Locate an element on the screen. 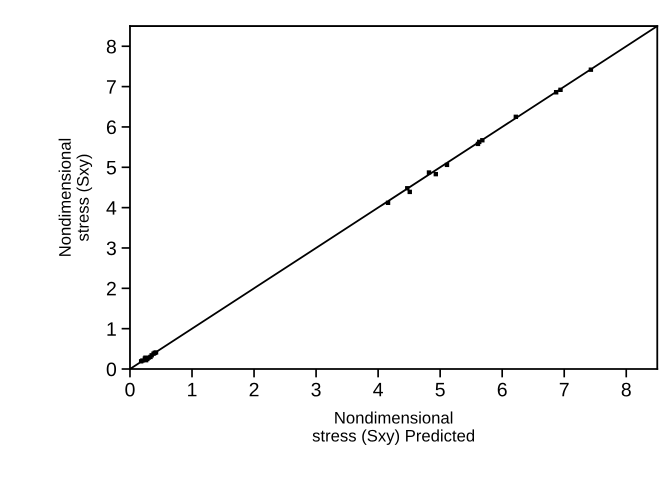  x-tick-label: 4 is located at coordinates (378, 389).